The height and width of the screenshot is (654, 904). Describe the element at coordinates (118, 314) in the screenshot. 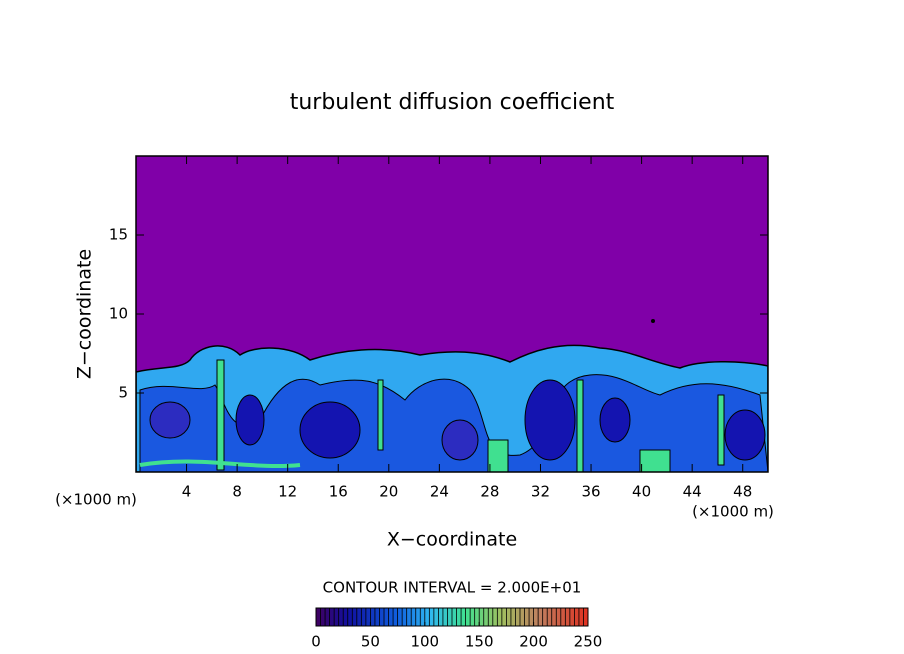

I see `y-tick-label: 10` at that location.